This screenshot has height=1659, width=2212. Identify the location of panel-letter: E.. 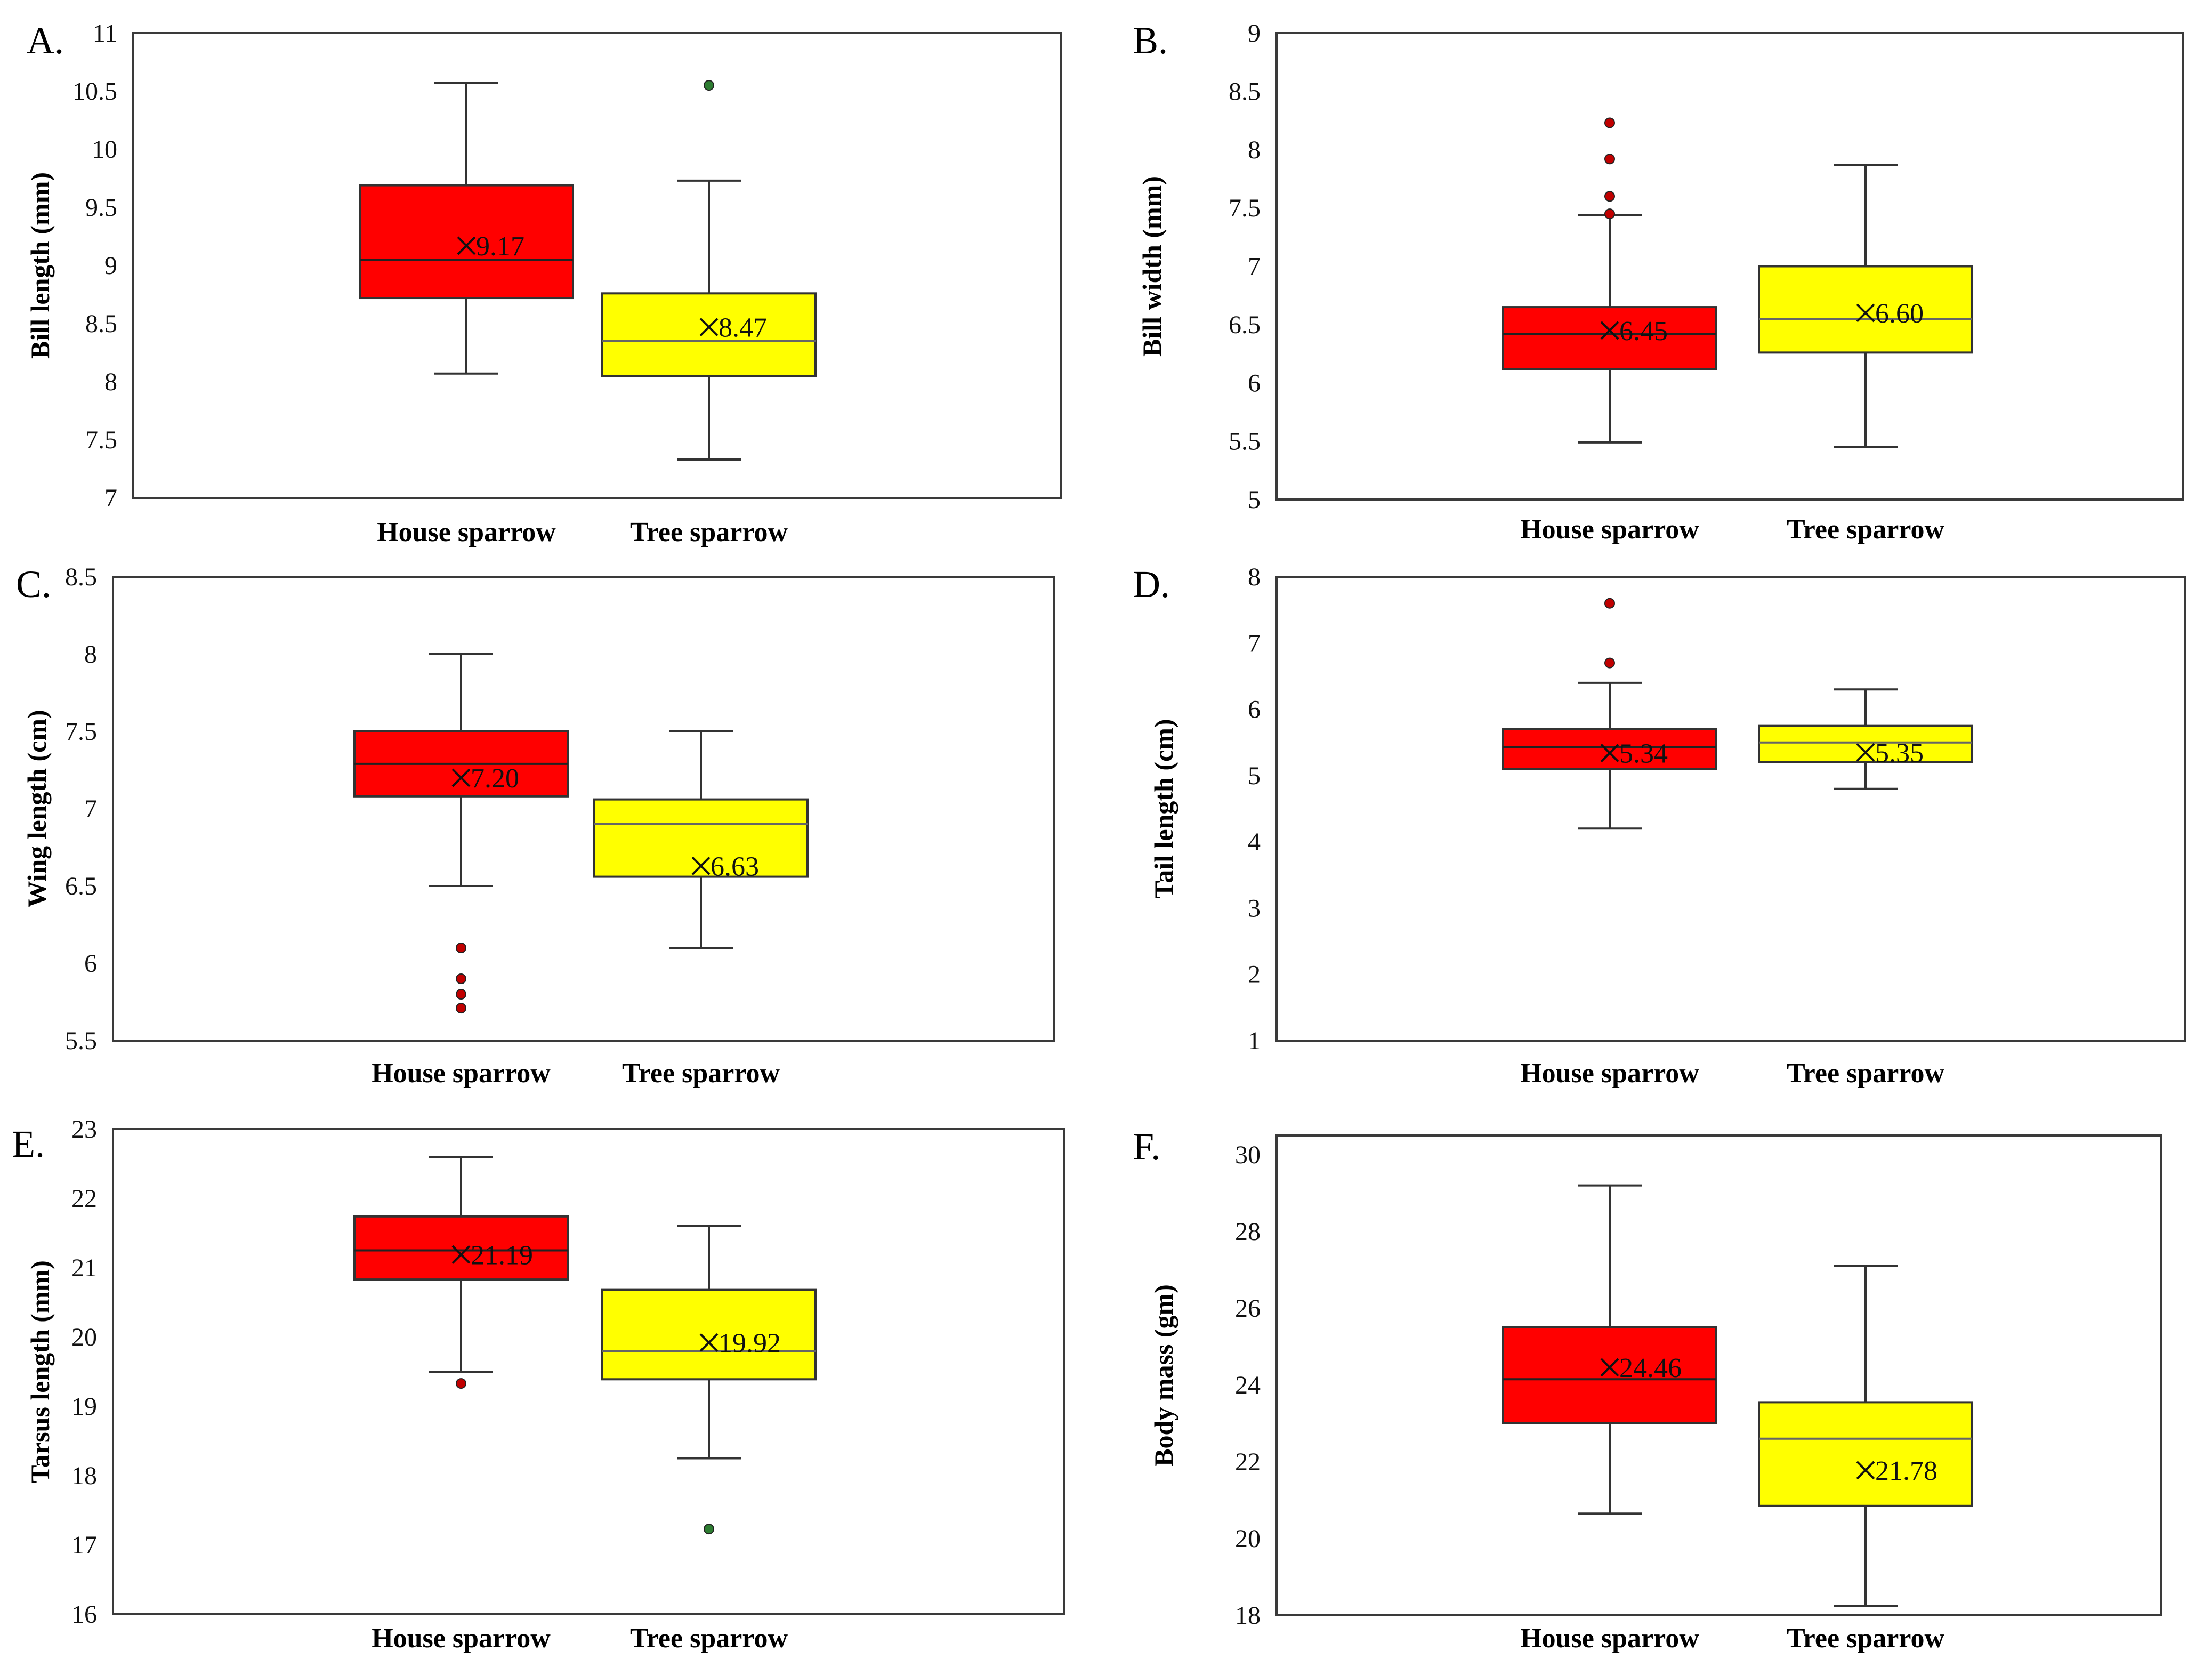
(28, 1144).